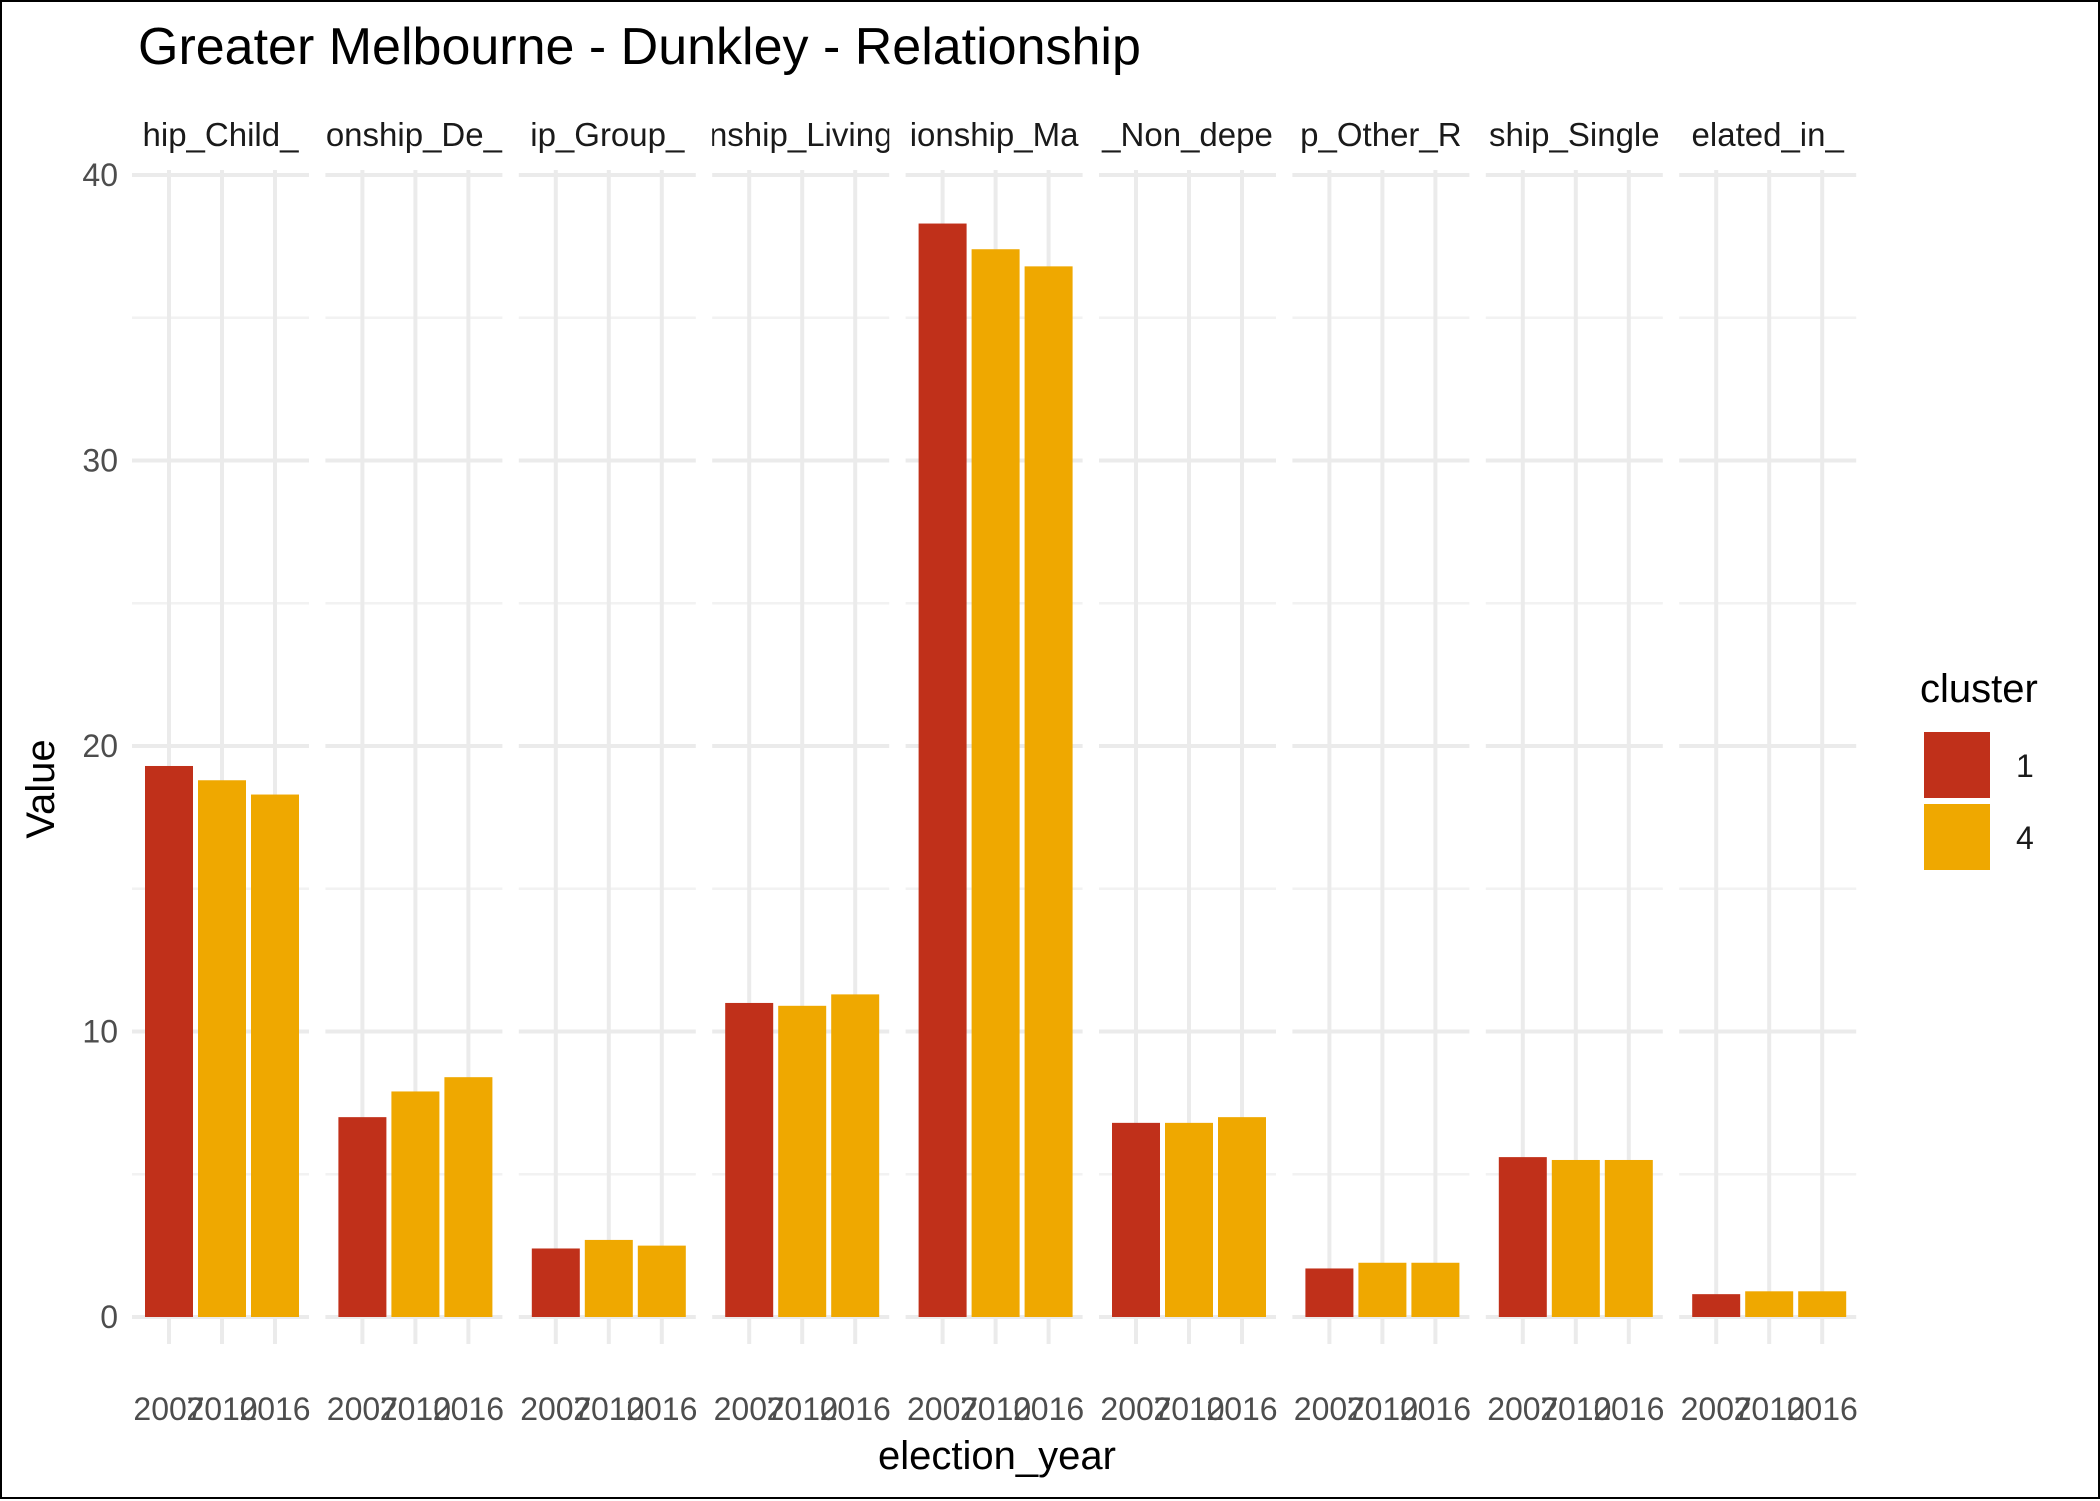 The width and height of the screenshot is (2100, 1501). I want to click on y-tick-label: 20, so click(100, 746).